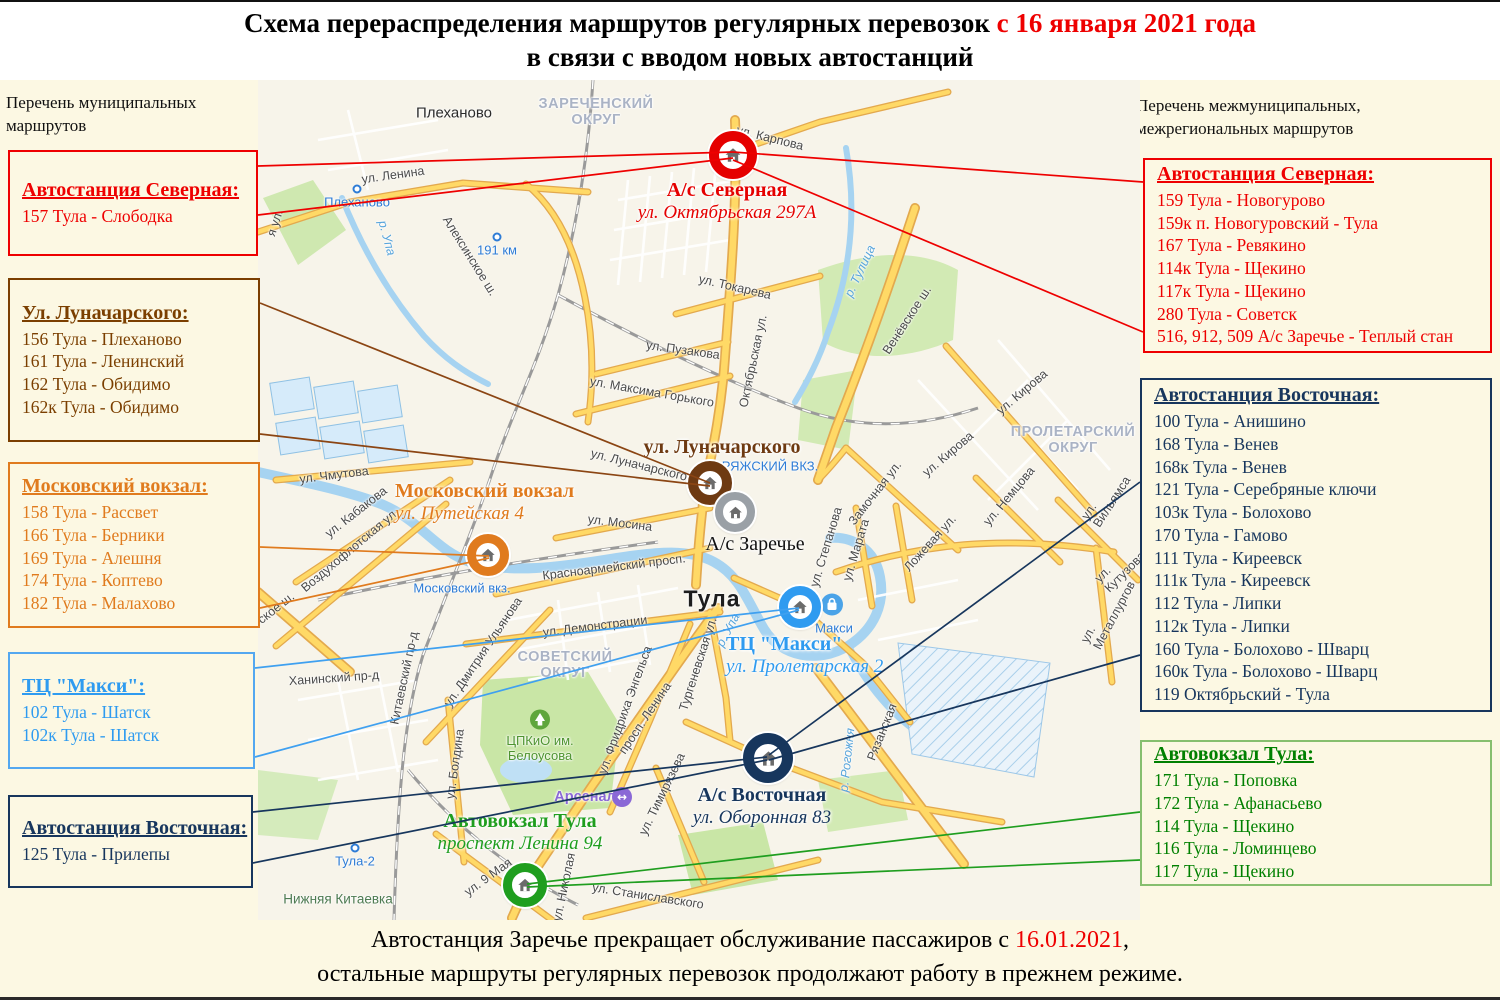 This screenshot has width=1500, height=1000. What do you see at coordinates (96, 384) in the screenshot?
I see `route-item: 162 Тула - Обидимо` at bounding box center [96, 384].